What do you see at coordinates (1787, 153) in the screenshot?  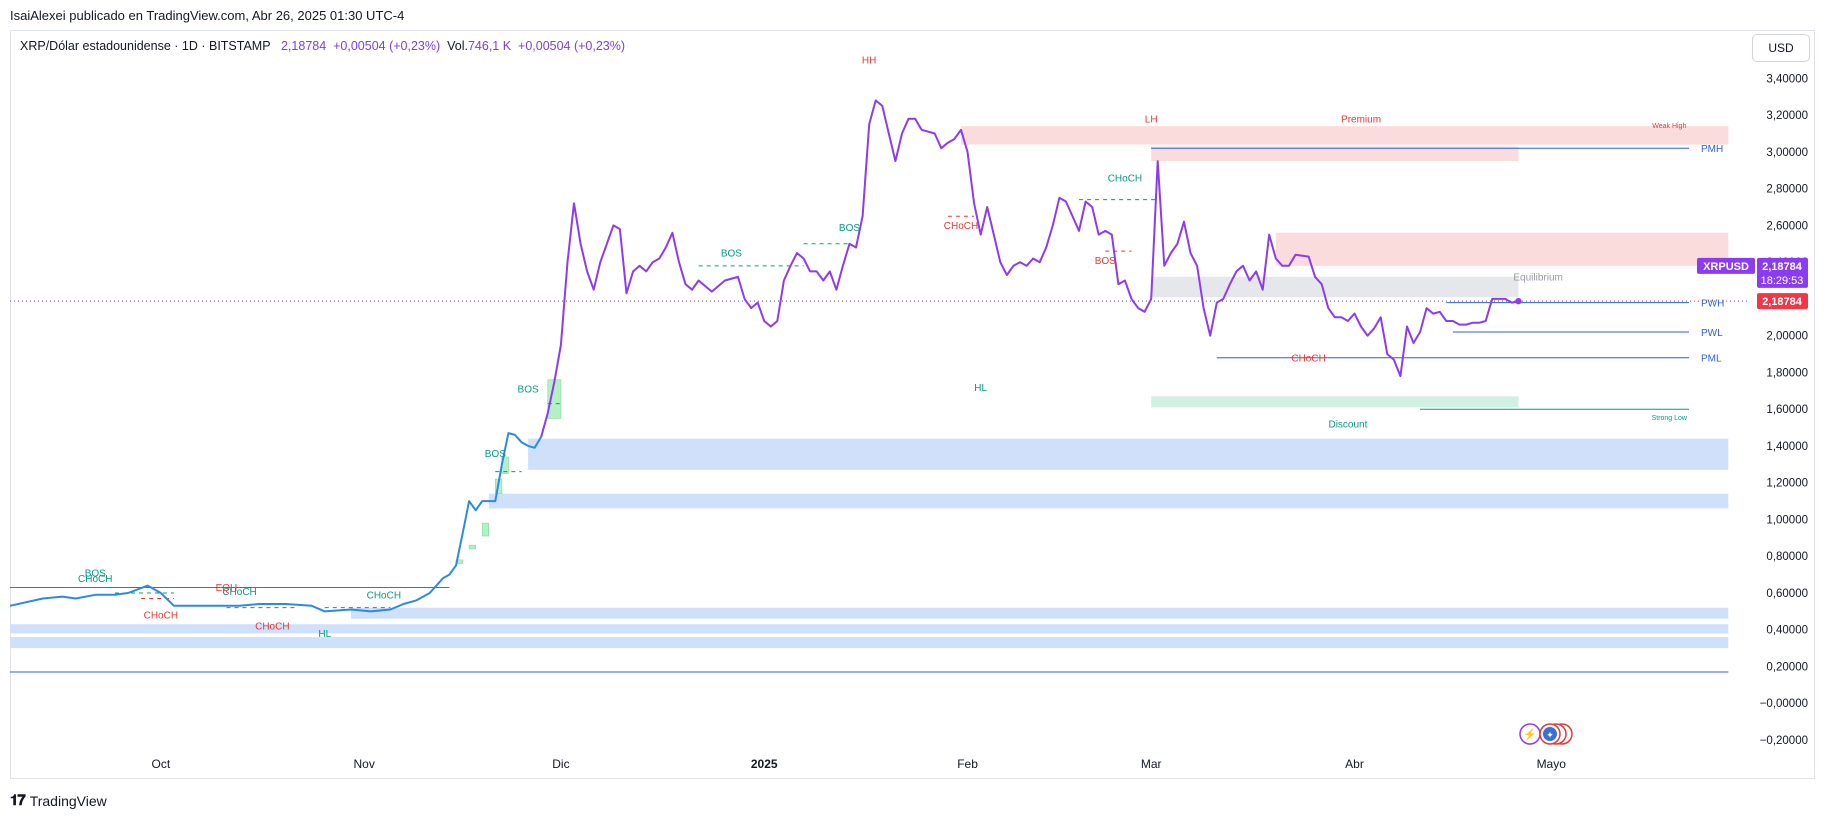 I see `y-tick-label: 3,00000` at bounding box center [1787, 153].